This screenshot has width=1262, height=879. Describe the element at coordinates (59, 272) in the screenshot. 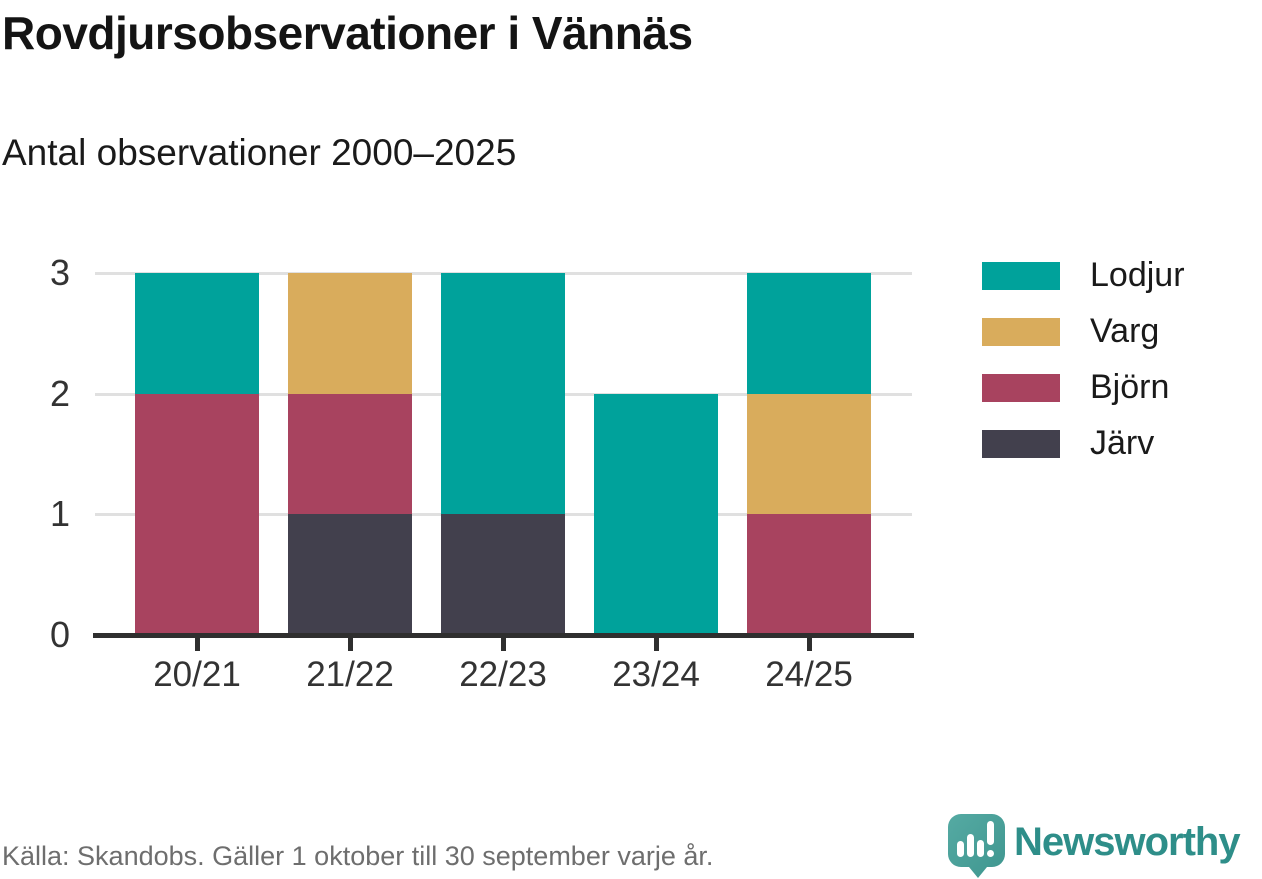

I see `y-axis-label-3: 3` at that location.